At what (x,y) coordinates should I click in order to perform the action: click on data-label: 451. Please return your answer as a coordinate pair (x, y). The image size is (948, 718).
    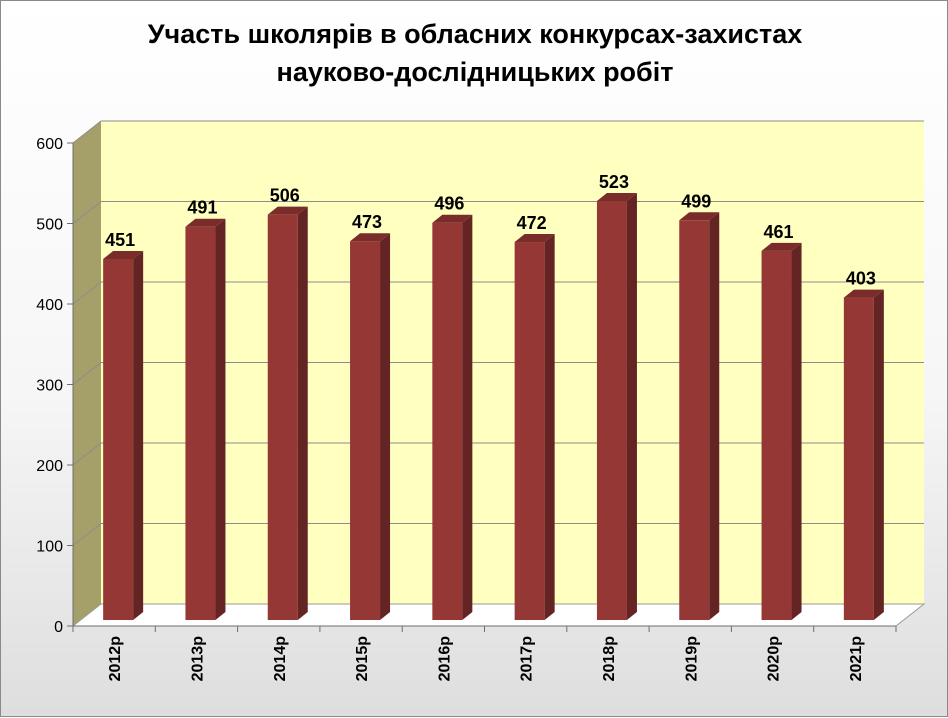
    Looking at the image, I should click on (120, 240).